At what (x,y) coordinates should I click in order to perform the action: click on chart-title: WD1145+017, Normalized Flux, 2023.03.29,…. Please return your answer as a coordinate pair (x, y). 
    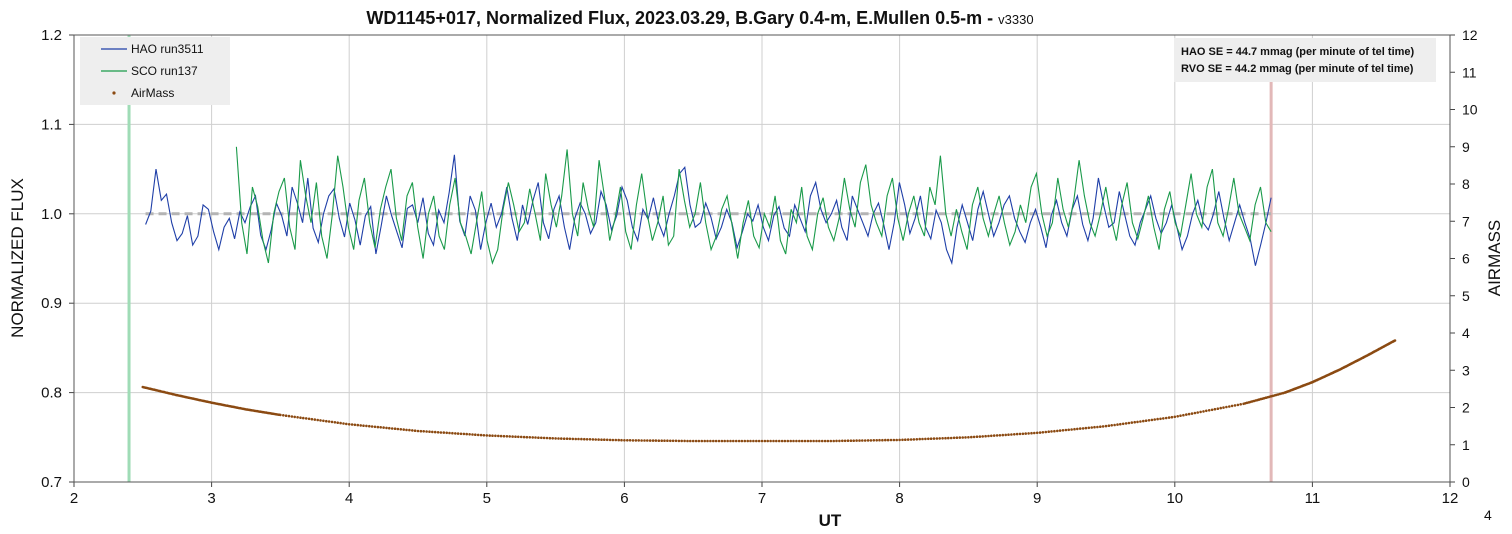
    Looking at the image, I should click on (699, 18).